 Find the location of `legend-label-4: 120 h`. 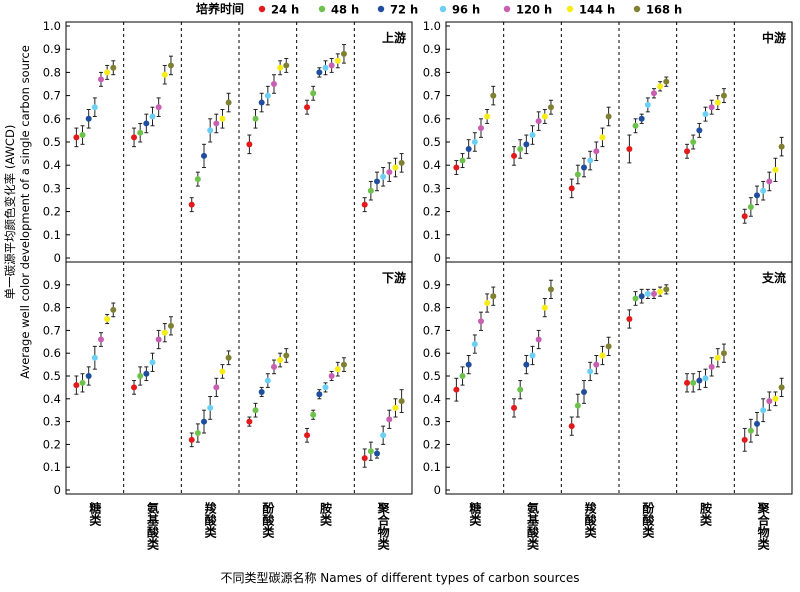

legend-label-4: 120 h is located at coordinates (534, 10).